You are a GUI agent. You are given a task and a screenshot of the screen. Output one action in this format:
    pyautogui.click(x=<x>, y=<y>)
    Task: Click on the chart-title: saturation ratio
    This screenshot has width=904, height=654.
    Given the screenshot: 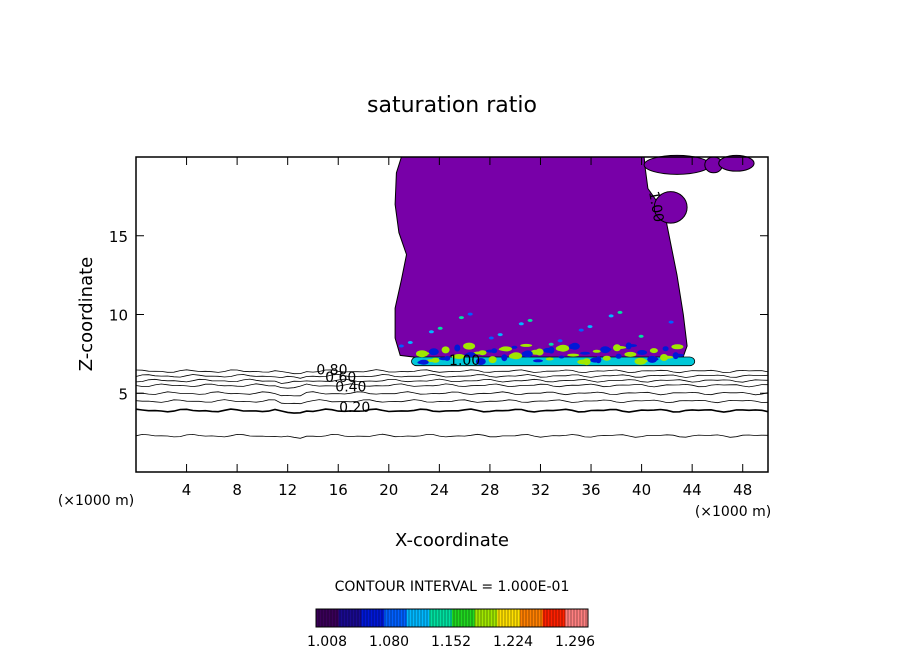 What is the action you would take?
    pyautogui.click(x=452, y=105)
    